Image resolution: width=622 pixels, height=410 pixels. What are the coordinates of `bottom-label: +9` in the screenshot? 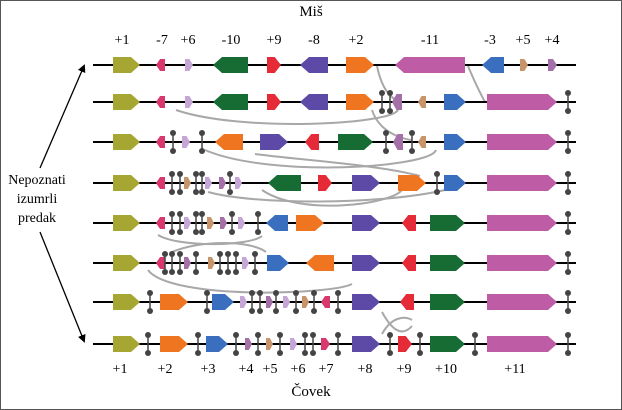 It's located at (404, 369).